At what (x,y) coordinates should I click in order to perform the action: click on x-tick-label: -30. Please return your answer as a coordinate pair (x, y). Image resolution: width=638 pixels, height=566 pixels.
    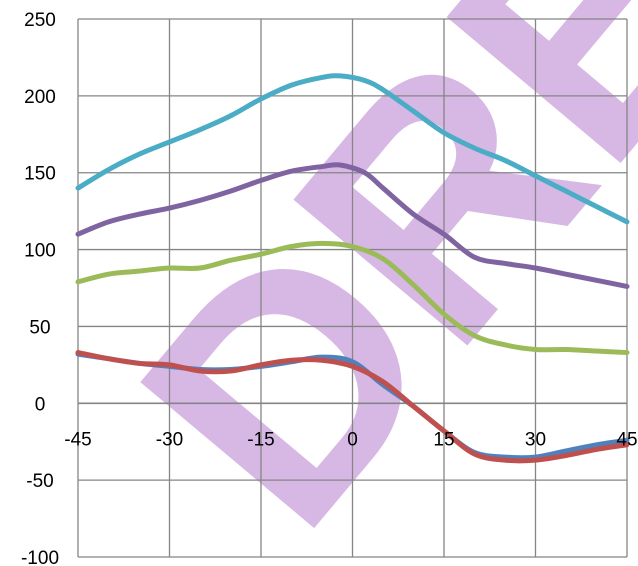
    Looking at the image, I should click on (169, 439).